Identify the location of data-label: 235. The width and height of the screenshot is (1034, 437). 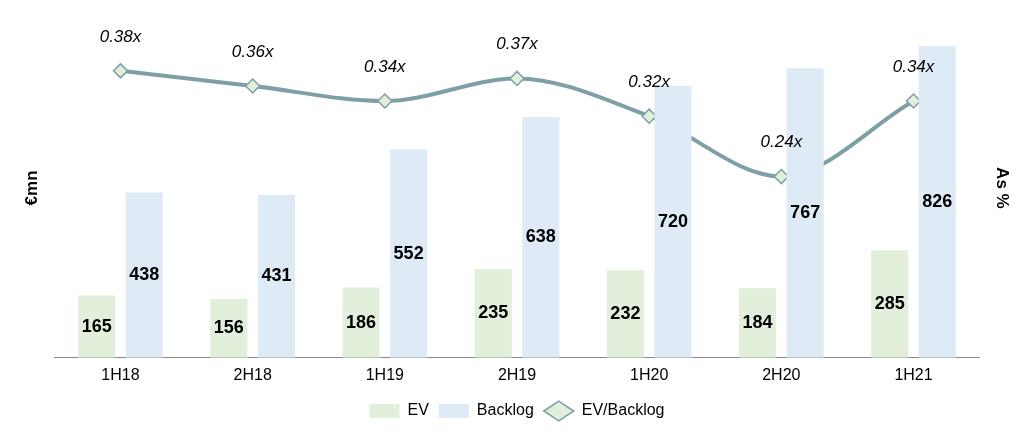
(493, 312).